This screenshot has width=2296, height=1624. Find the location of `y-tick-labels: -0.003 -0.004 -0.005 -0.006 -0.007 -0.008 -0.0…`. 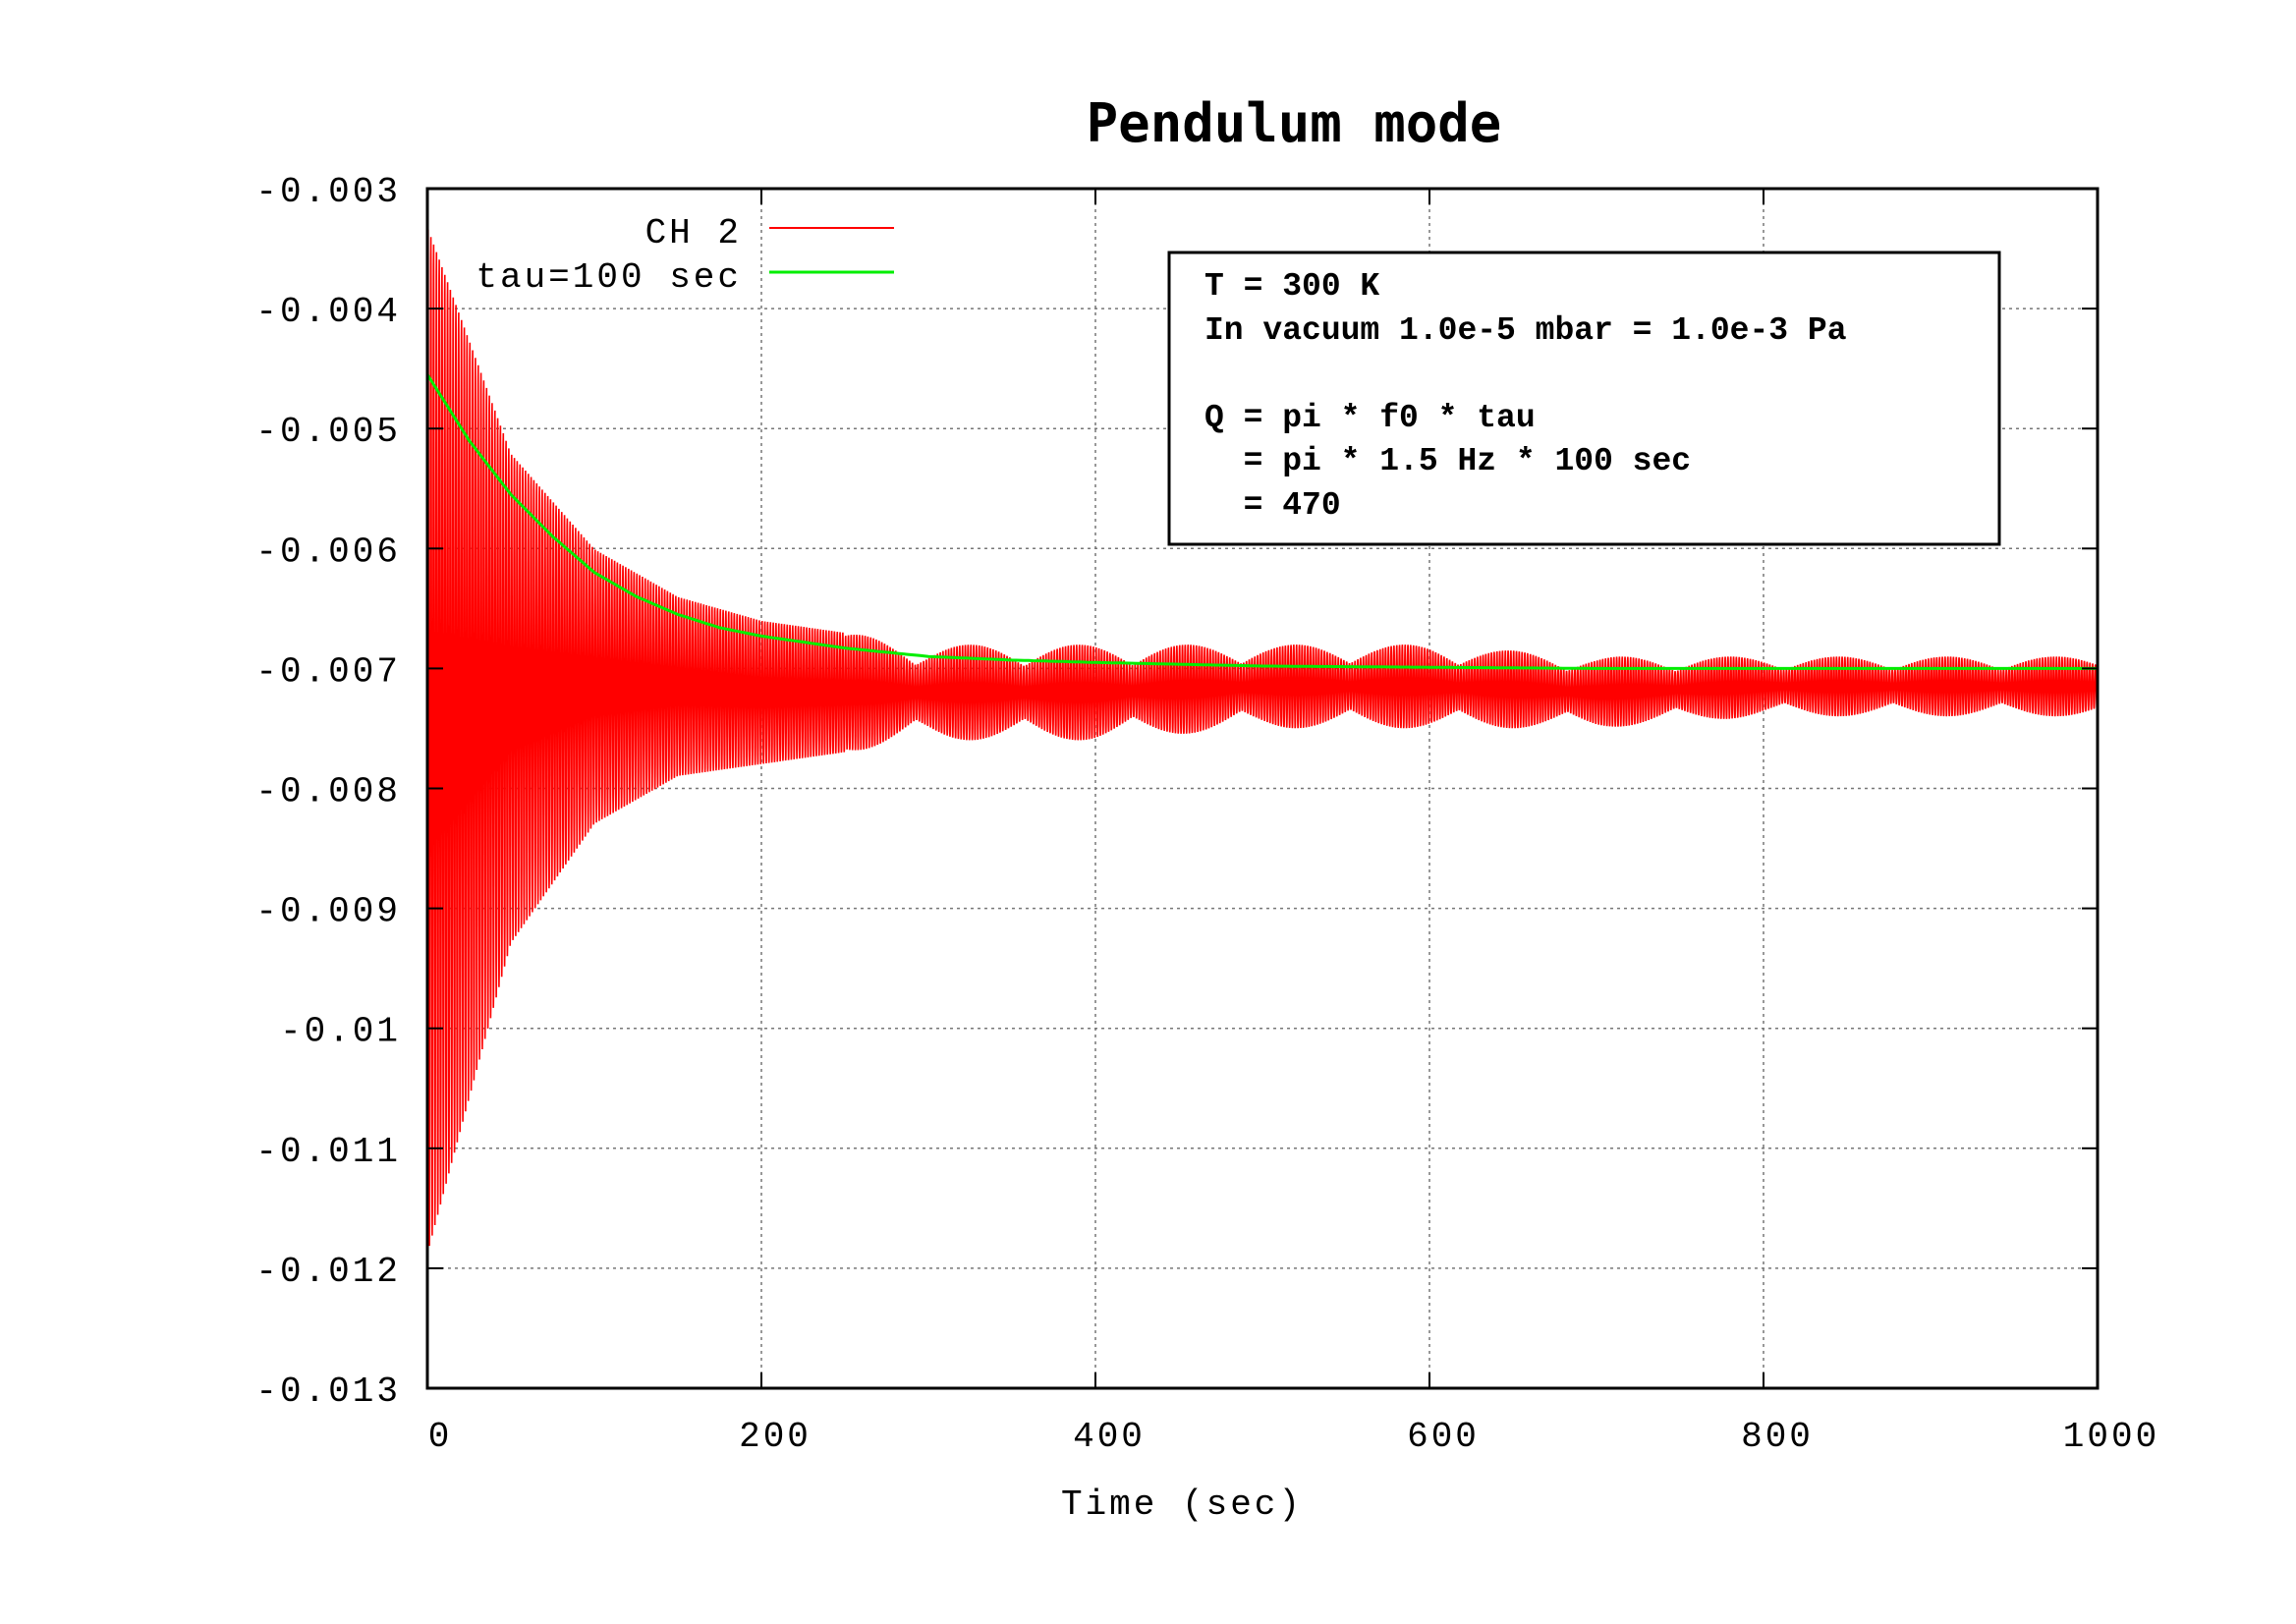

y-tick-labels: -0.003 -0.004 -0.005 -0.006 -0.007 -0.008 -0.0… is located at coordinates (328, 792).